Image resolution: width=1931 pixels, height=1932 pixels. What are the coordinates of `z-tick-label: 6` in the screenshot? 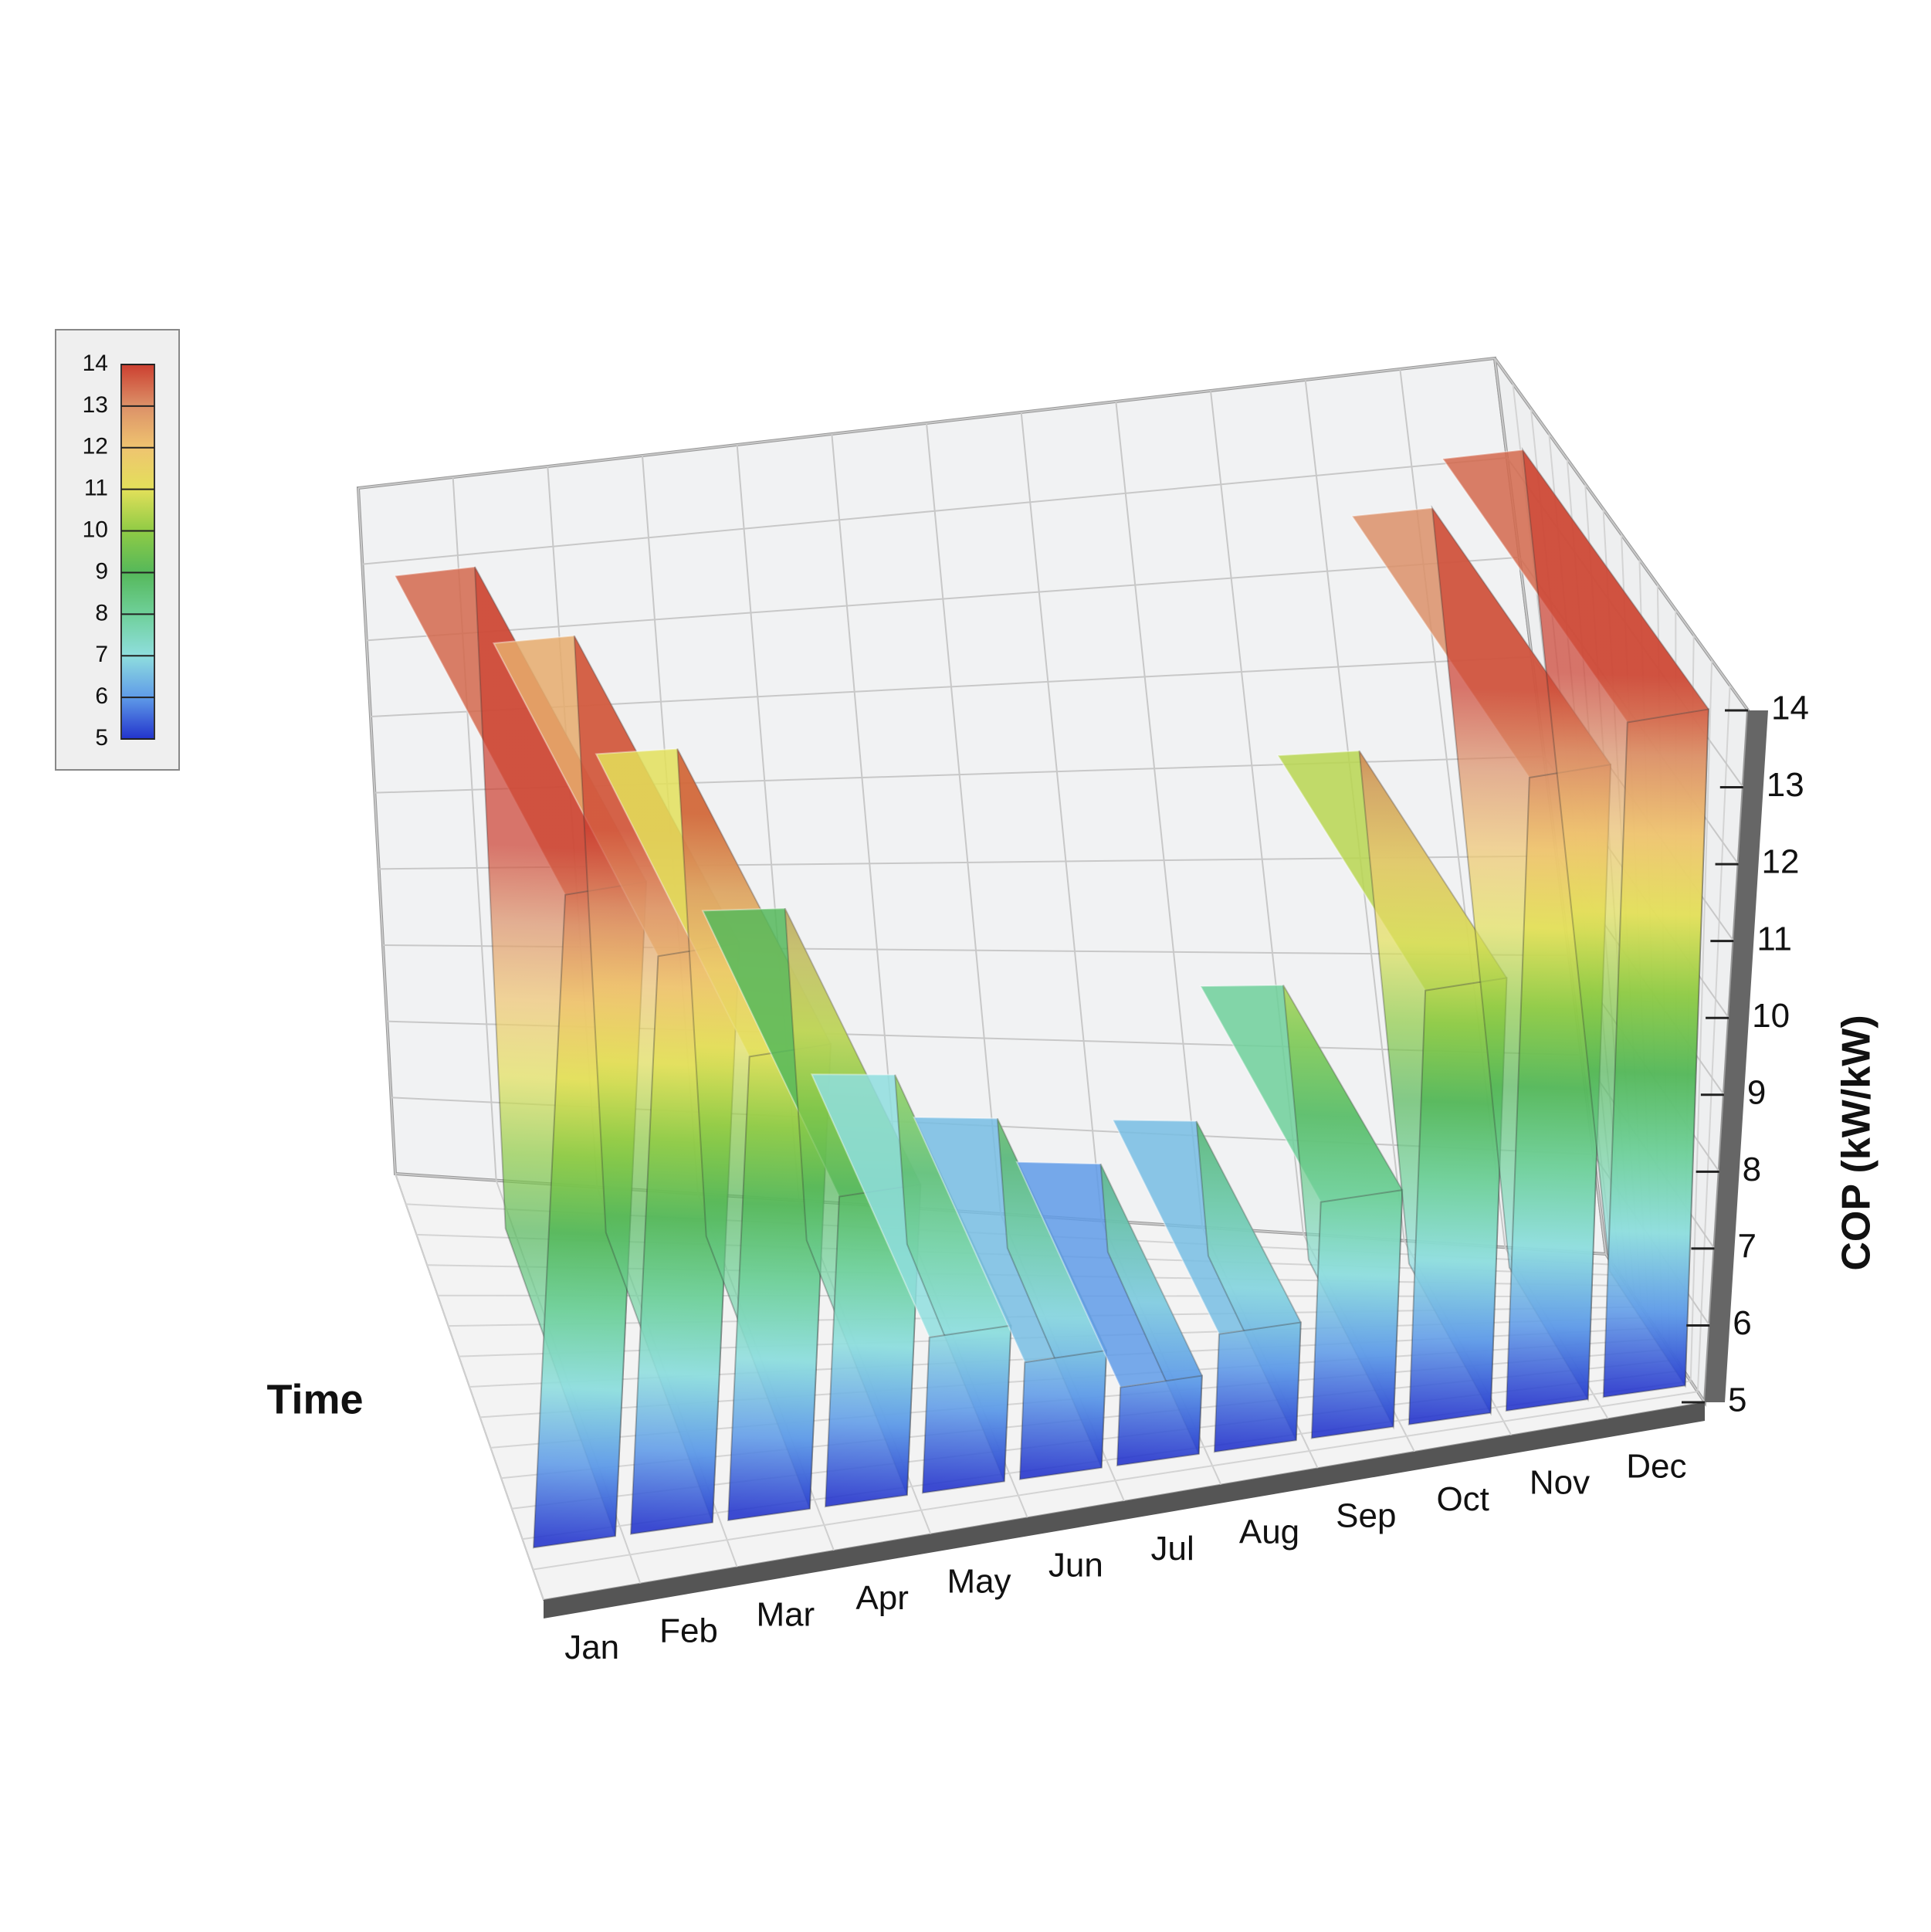 It's located at (1742, 1323).